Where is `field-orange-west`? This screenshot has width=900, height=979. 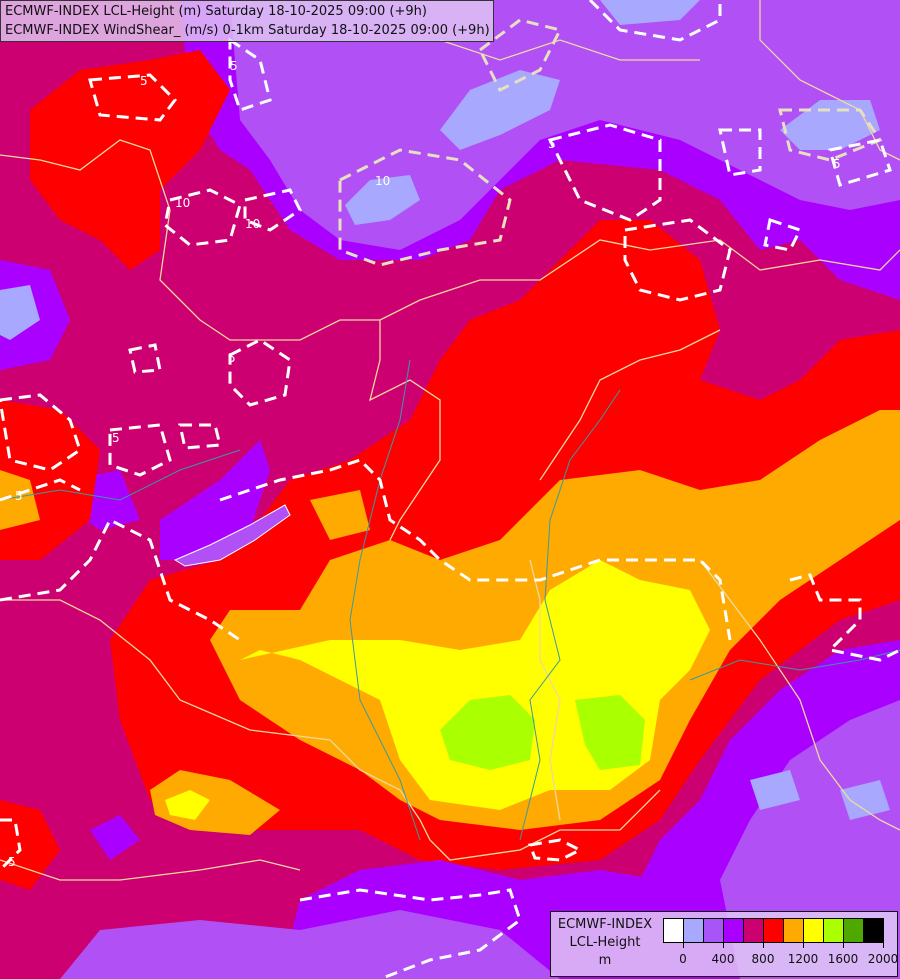
field-orange-west is located at coordinates (20, 500).